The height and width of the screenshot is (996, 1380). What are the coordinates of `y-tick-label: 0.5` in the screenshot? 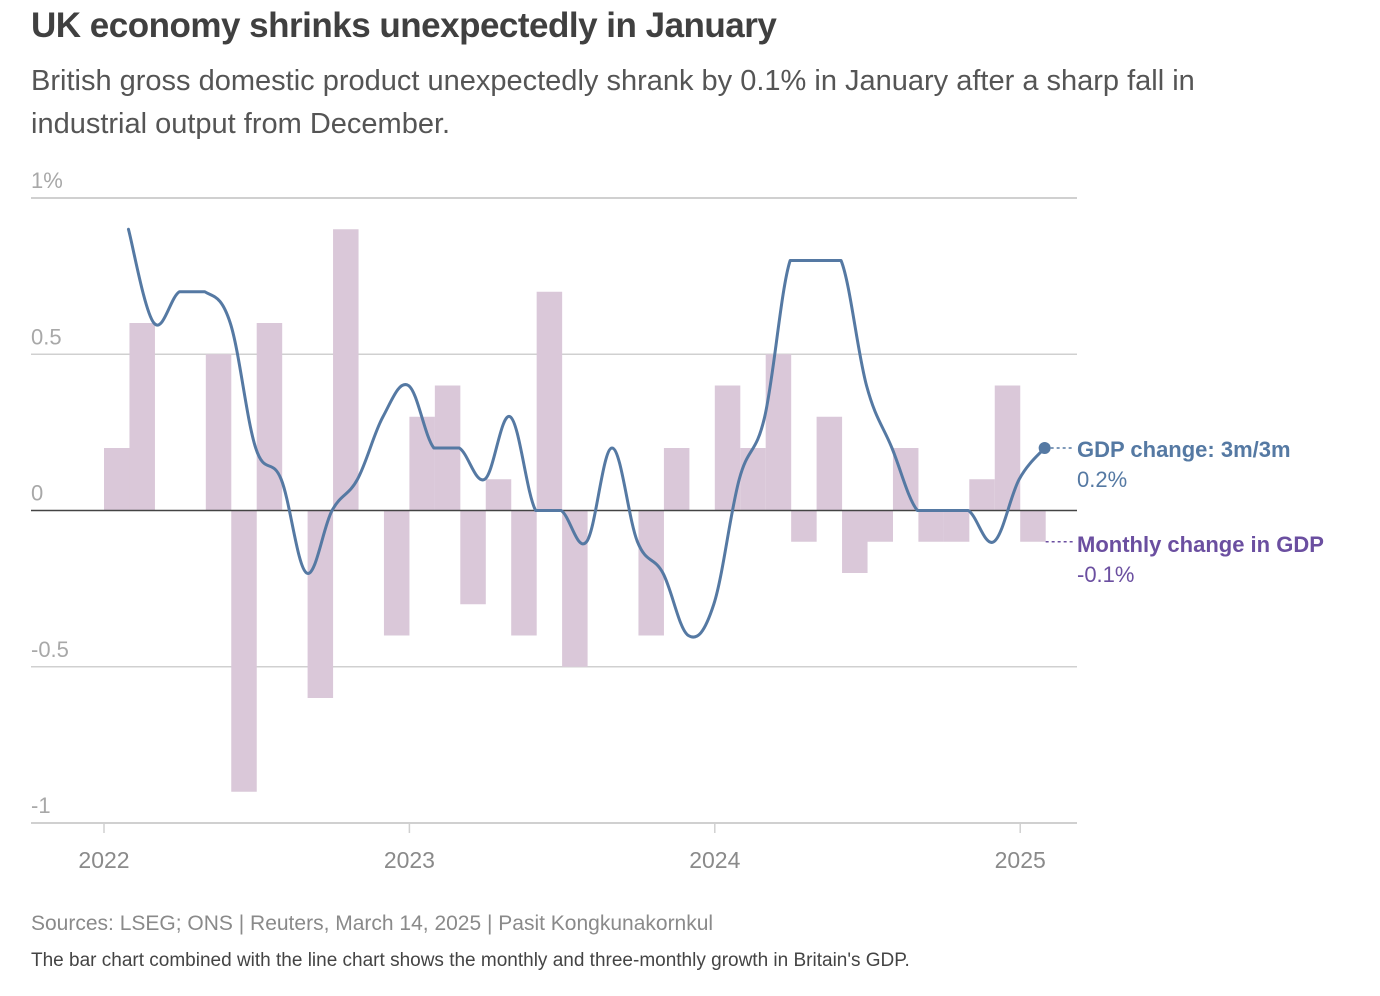 It's located at (46, 336).